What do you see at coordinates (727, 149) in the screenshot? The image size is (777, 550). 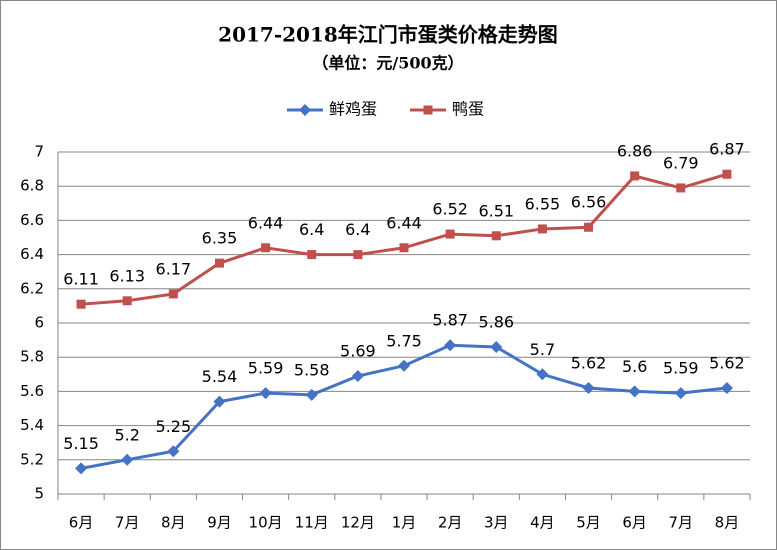 I see `data-label: 6.87` at bounding box center [727, 149].